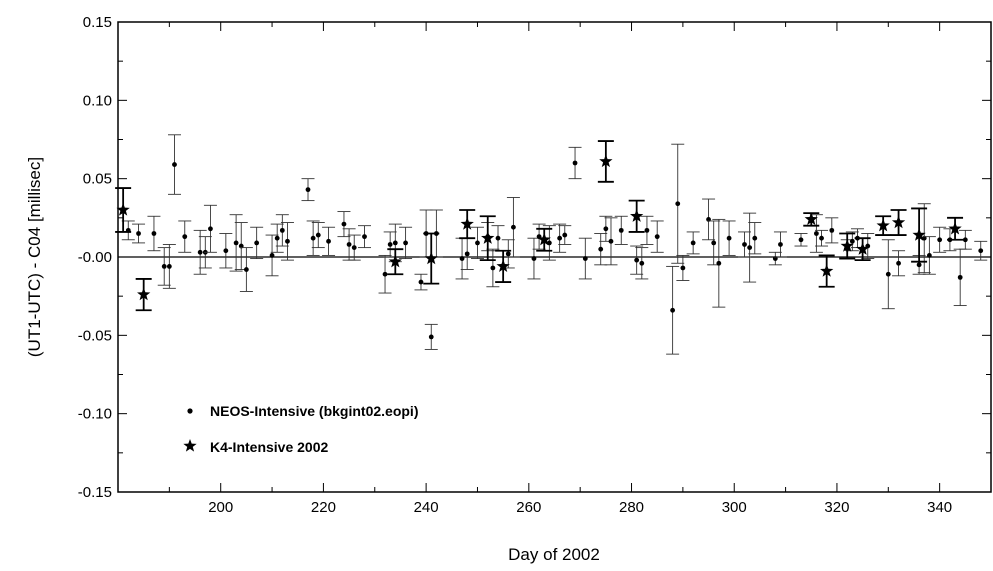 The height and width of the screenshot is (571, 993). I want to click on y-tick-label: 0.15, so click(97, 22).